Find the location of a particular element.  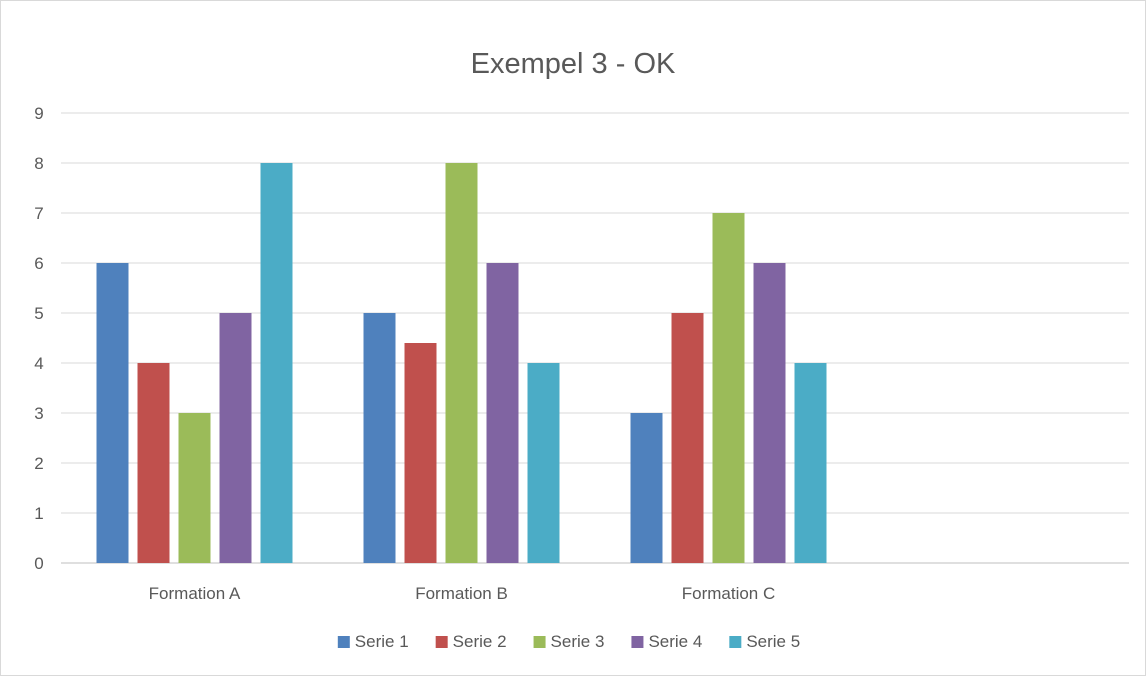

y-tick-label: 1 is located at coordinates (38, 513).